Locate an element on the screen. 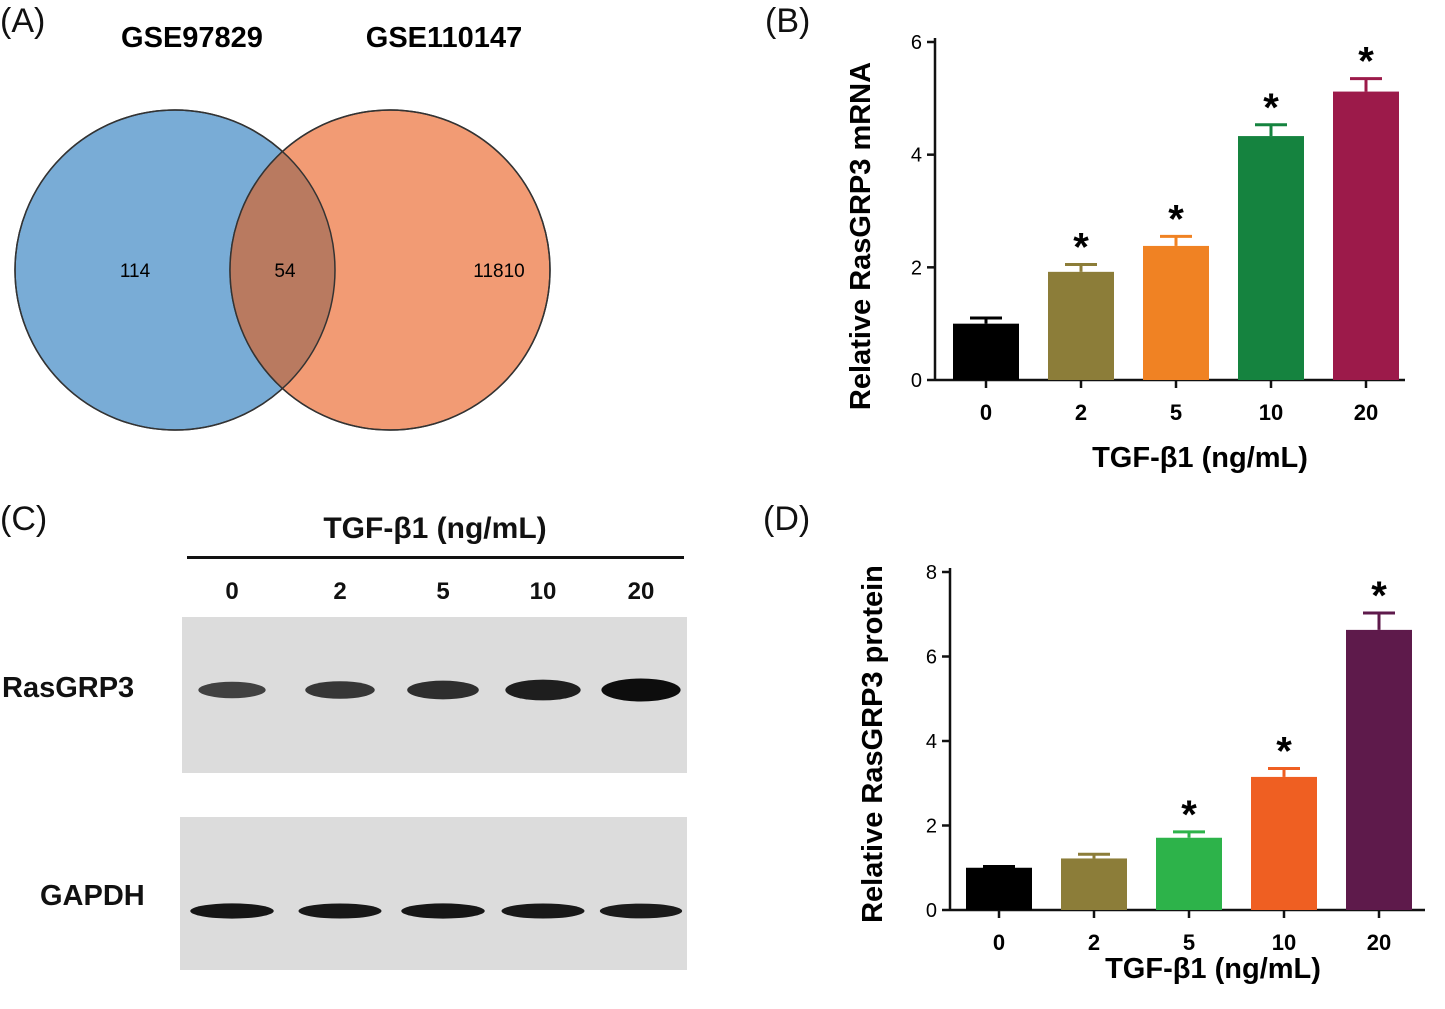 Image resolution: width=1445 pixels, height=1009 pixels. venn-overlap-count: 54 is located at coordinates (285, 271).